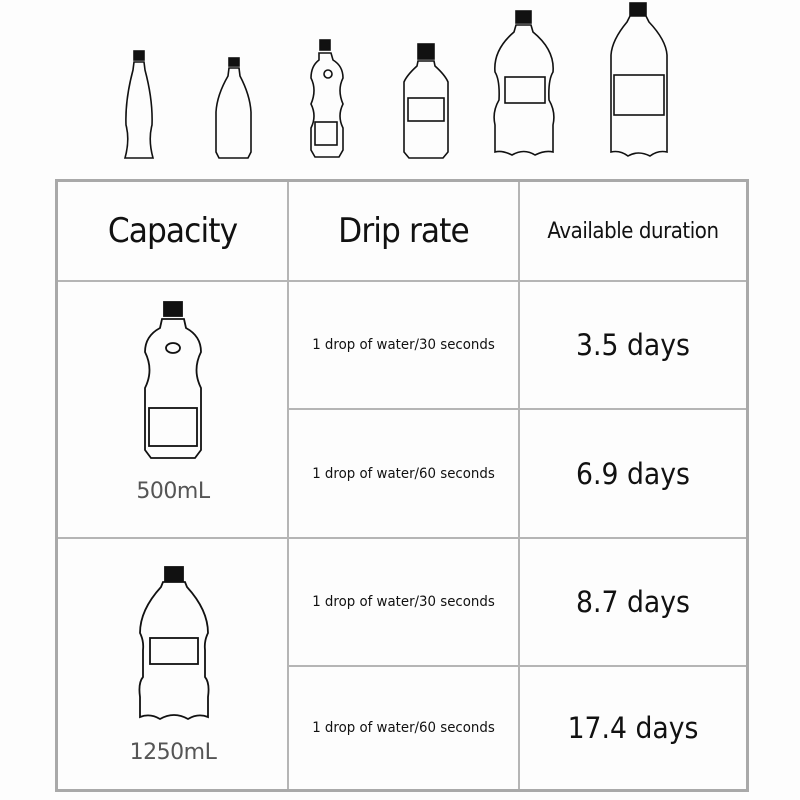  I want to click on bottle-1250ml-icon, so click(174, 643).